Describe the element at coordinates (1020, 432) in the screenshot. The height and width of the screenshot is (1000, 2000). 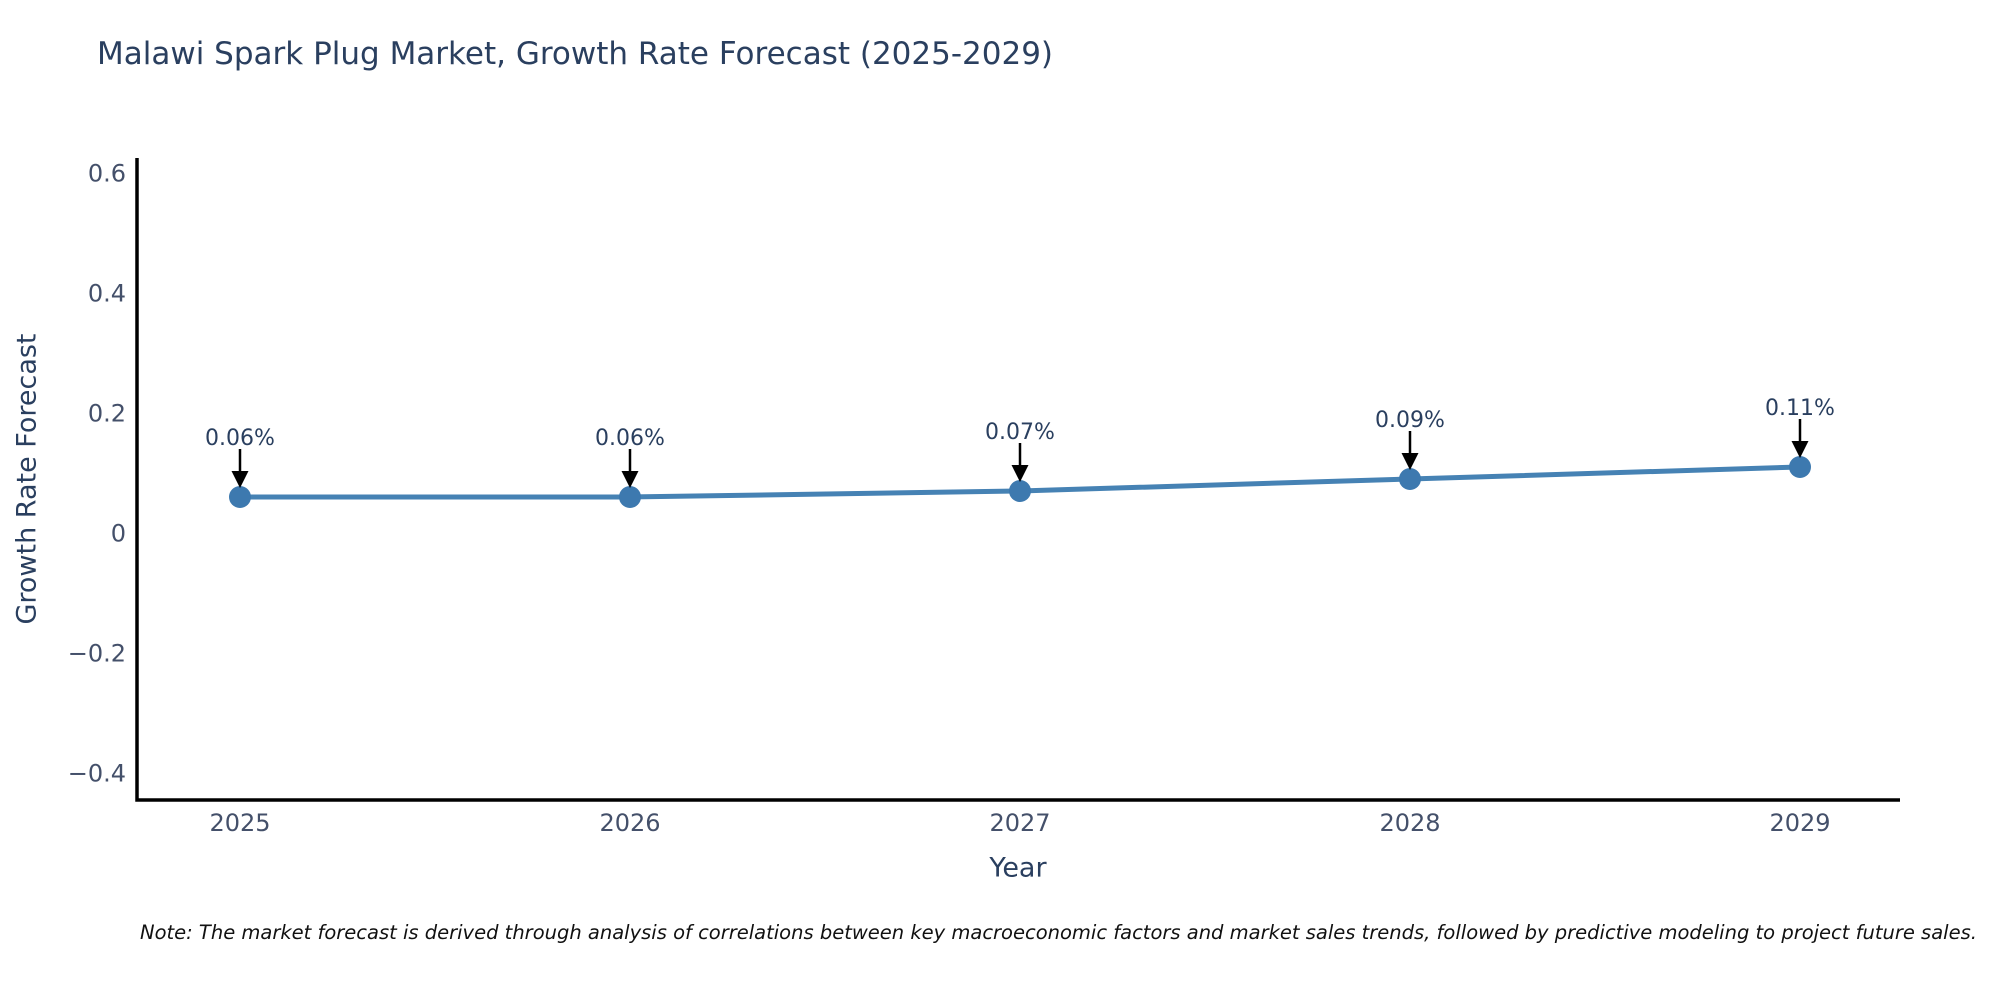
I see `annotation-label: 0.07%` at that location.